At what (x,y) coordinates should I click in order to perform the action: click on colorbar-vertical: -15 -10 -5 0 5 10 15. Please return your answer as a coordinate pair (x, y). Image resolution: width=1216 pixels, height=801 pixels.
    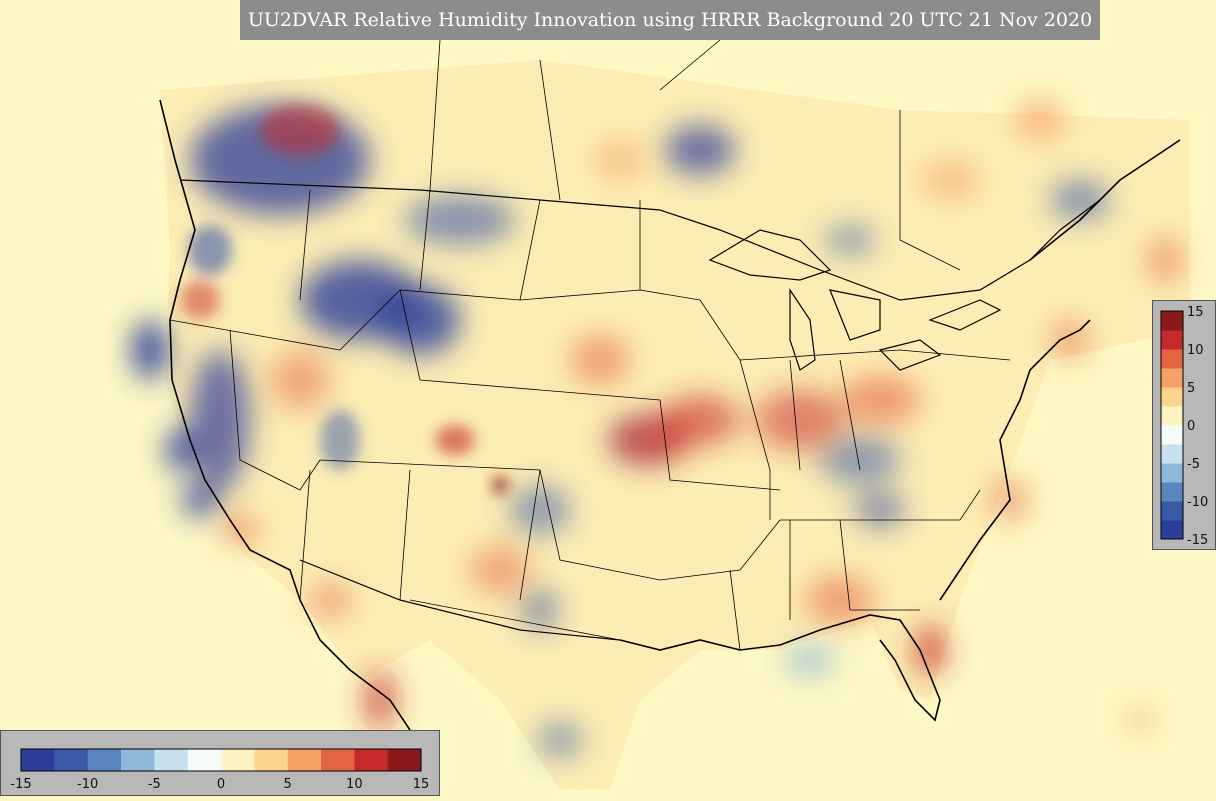
    Looking at the image, I should click on (1184, 425).